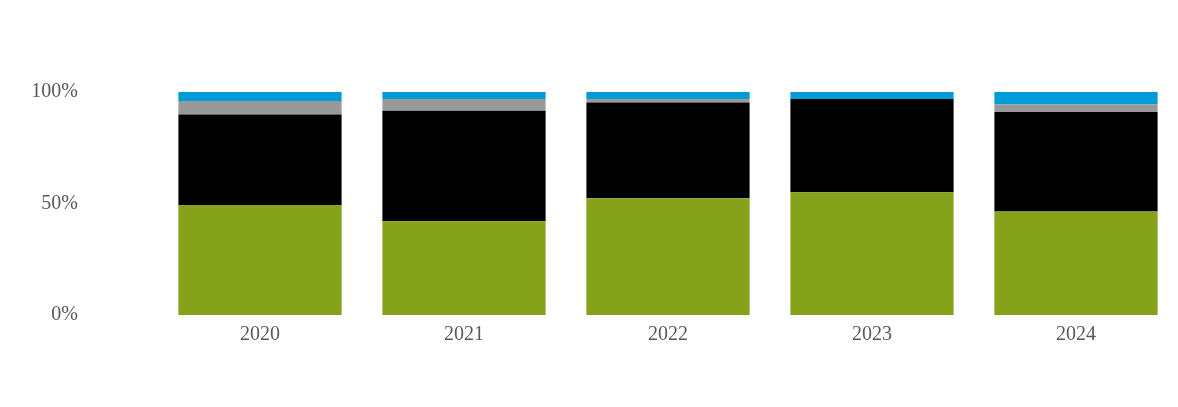  Describe the element at coordinates (464, 333) in the screenshot. I see `x-tick-label: 2021` at that location.